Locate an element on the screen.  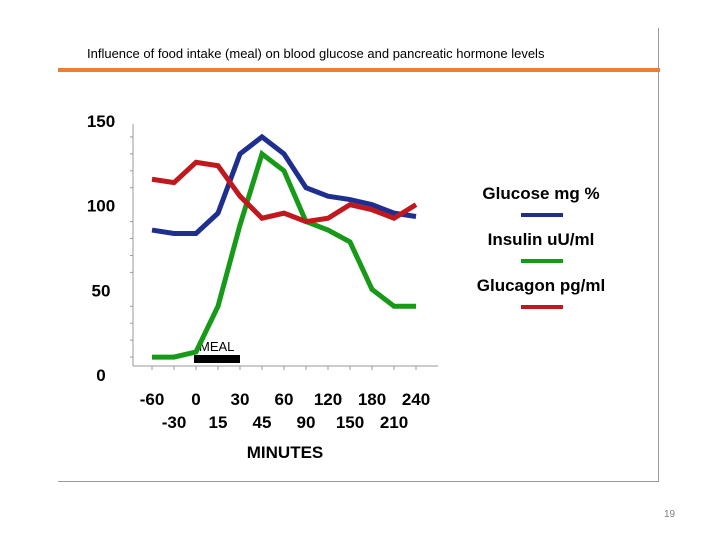
x-tick-label: 30 is located at coordinates (240, 399).